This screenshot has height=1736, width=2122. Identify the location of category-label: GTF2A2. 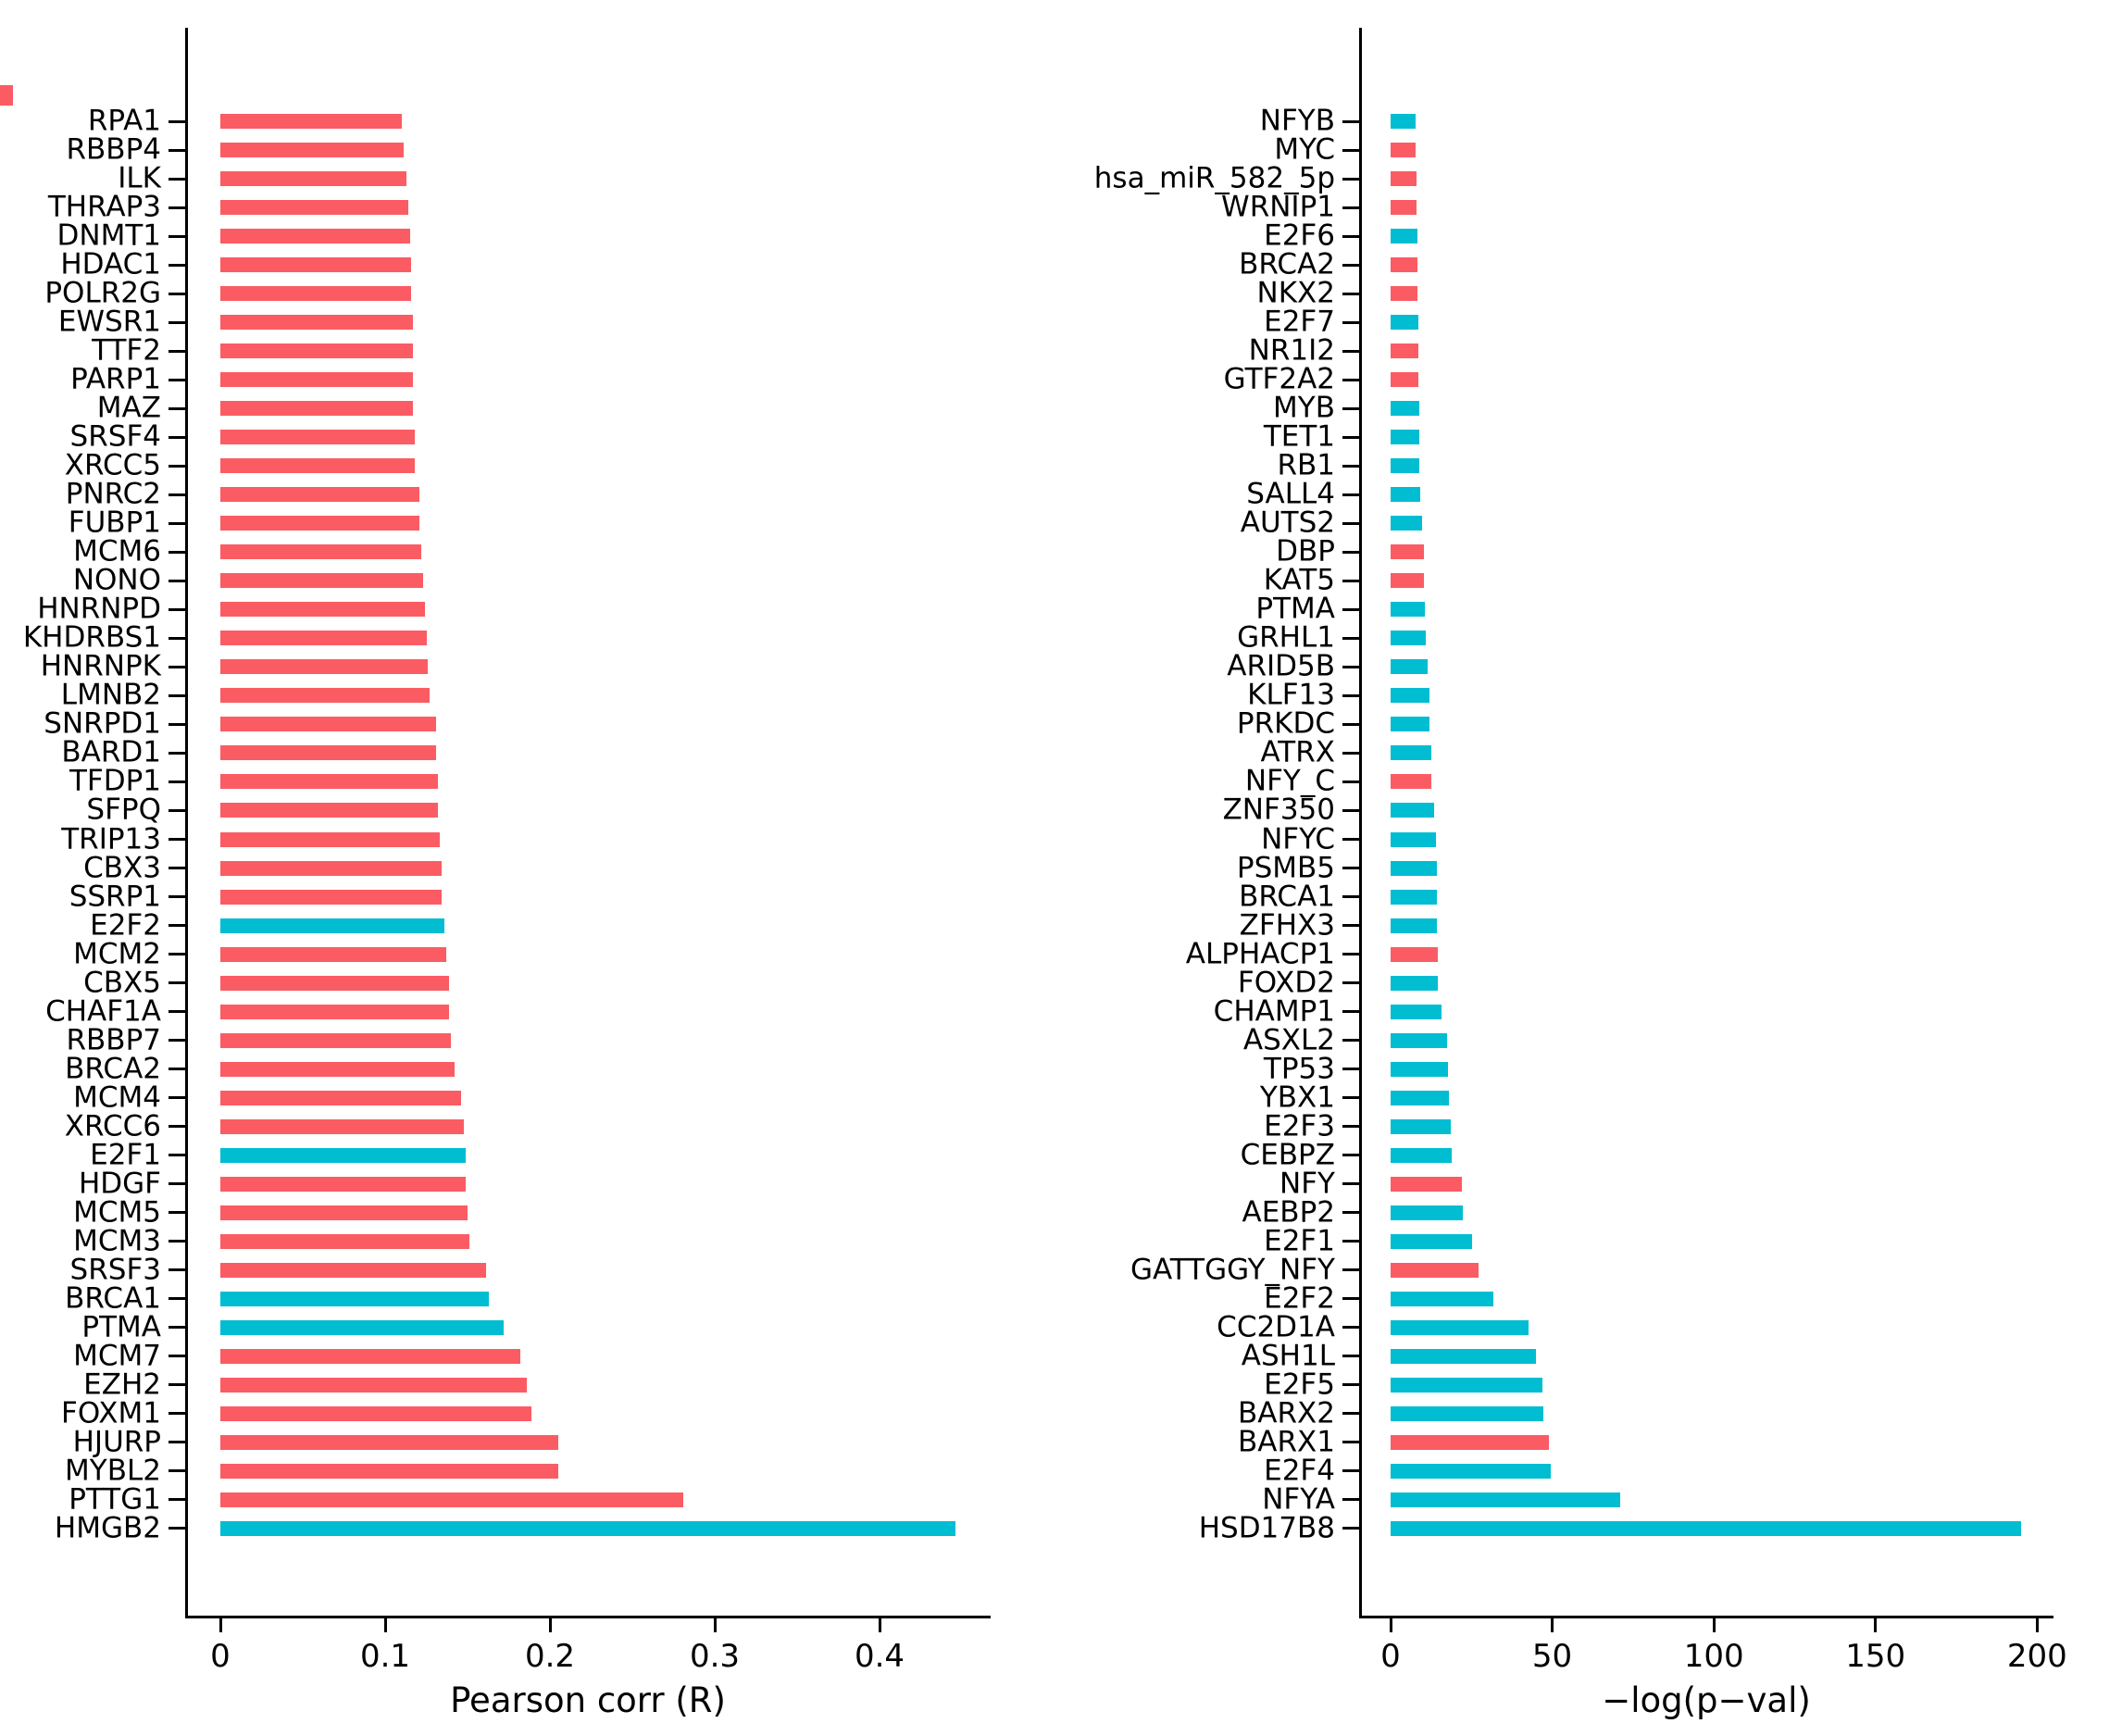
(1279, 379).